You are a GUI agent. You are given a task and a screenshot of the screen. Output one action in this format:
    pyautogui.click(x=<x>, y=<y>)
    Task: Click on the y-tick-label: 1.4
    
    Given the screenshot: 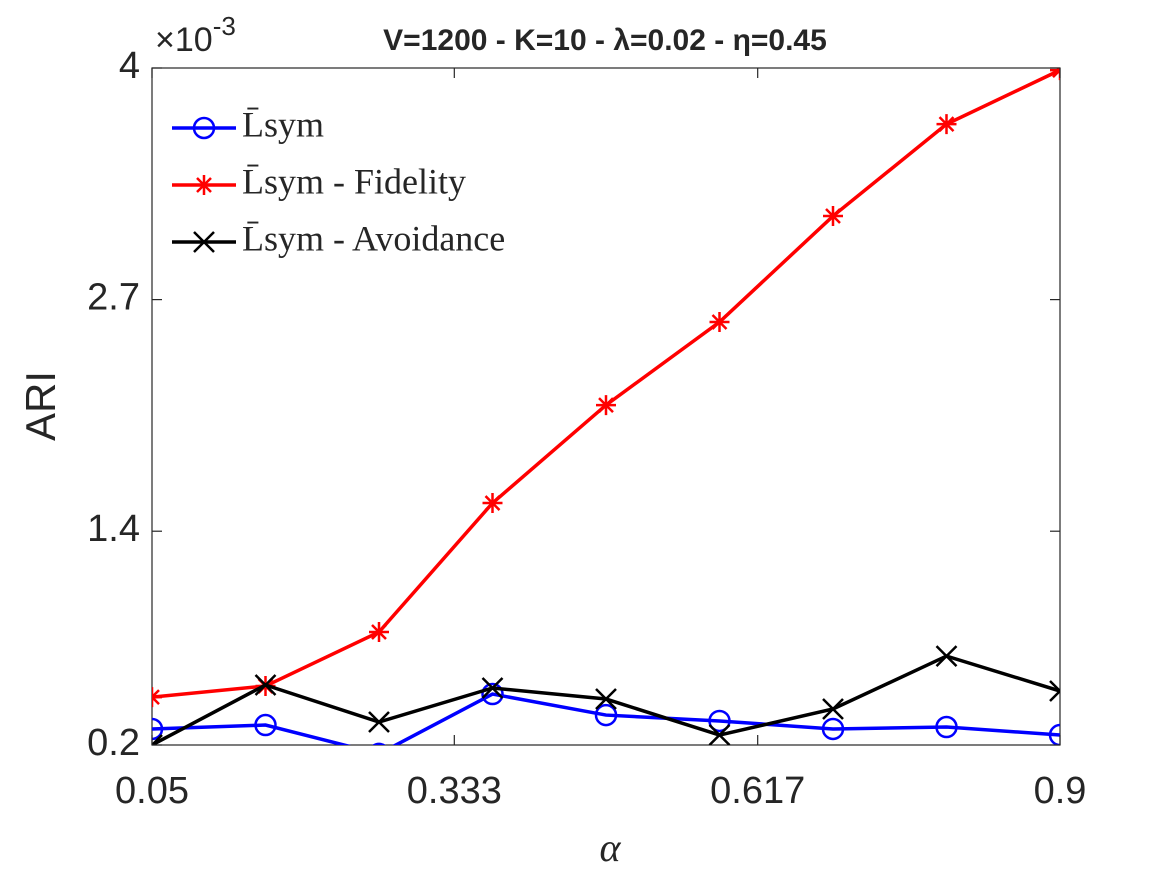 What is the action you would take?
    pyautogui.click(x=113, y=529)
    